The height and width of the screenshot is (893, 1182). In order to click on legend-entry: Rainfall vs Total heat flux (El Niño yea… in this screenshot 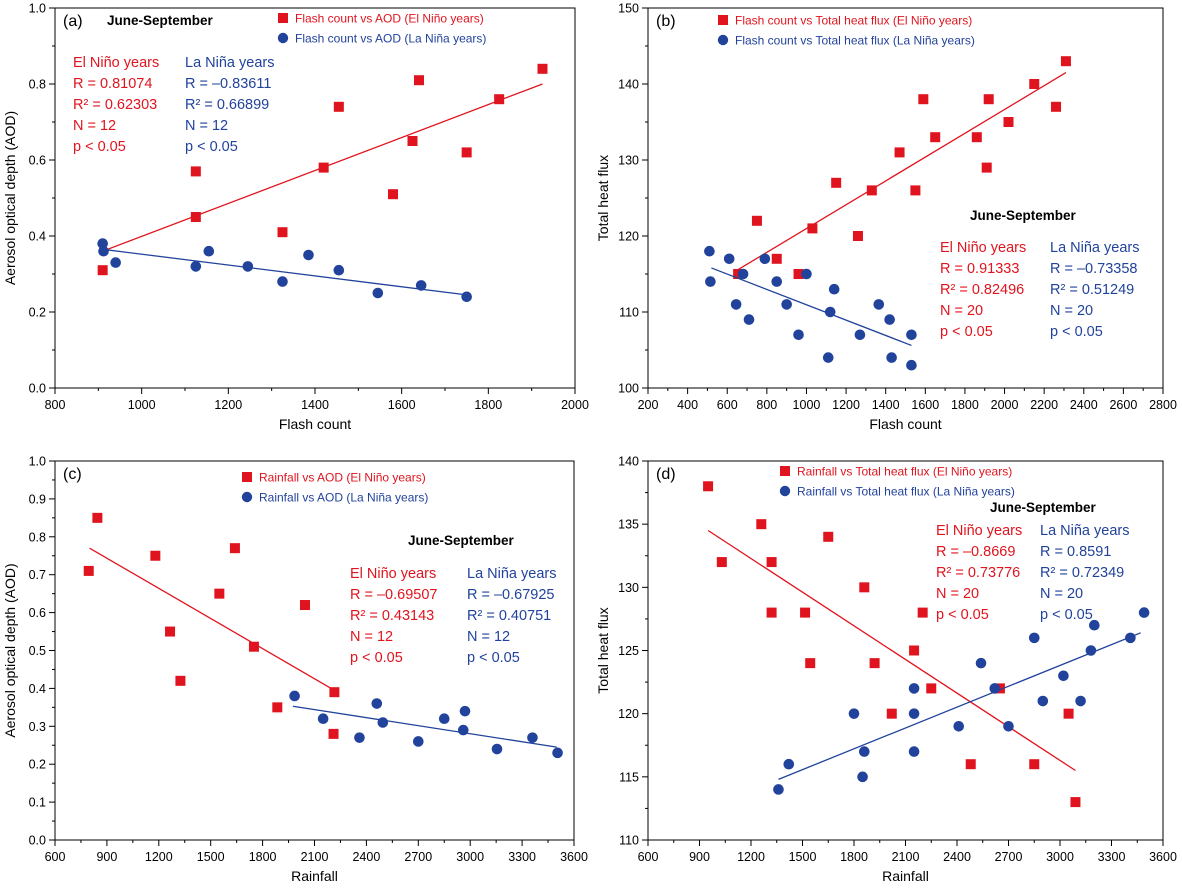, I will do `click(904, 472)`.